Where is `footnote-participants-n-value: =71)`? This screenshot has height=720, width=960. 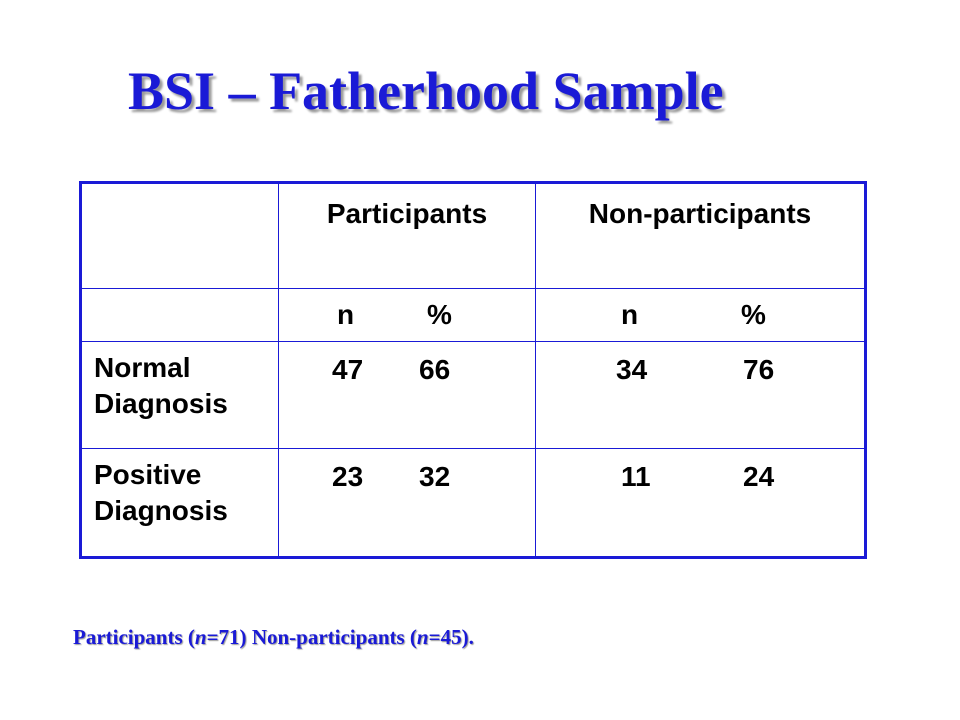 footnote-participants-n-value: =71) is located at coordinates (226, 637).